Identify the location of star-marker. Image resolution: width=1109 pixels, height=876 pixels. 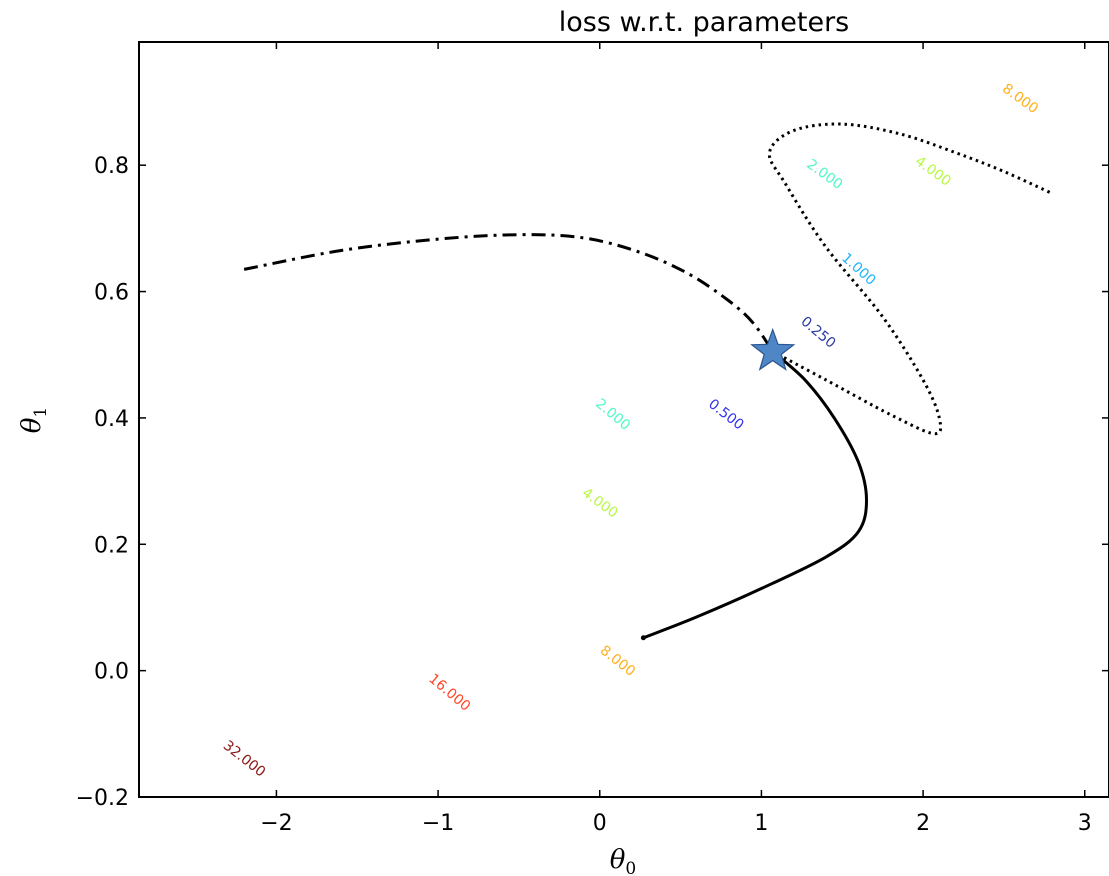
(773, 349).